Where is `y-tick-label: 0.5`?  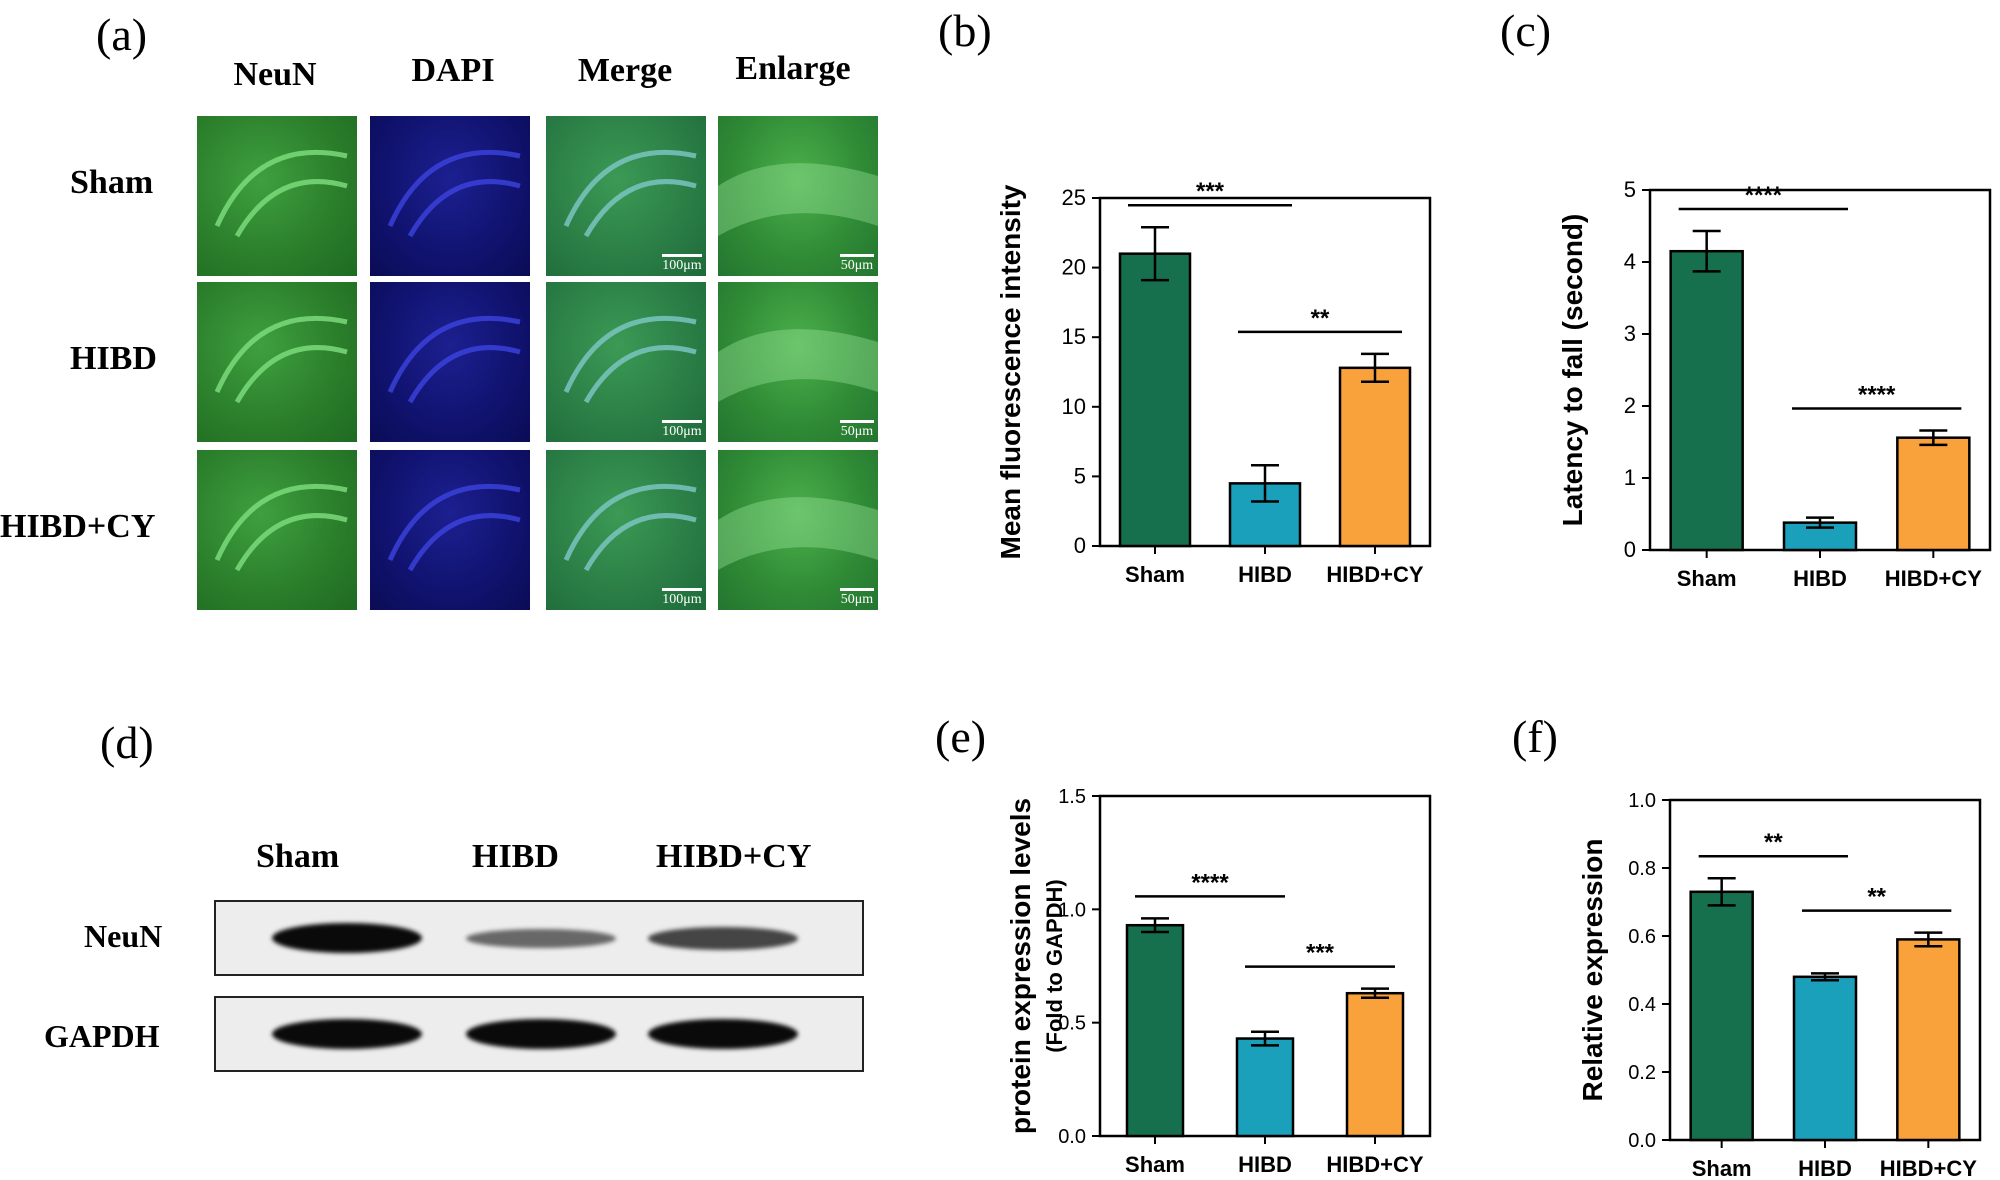 y-tick-label: 0.5 is located at coordinates (1072, 1024).